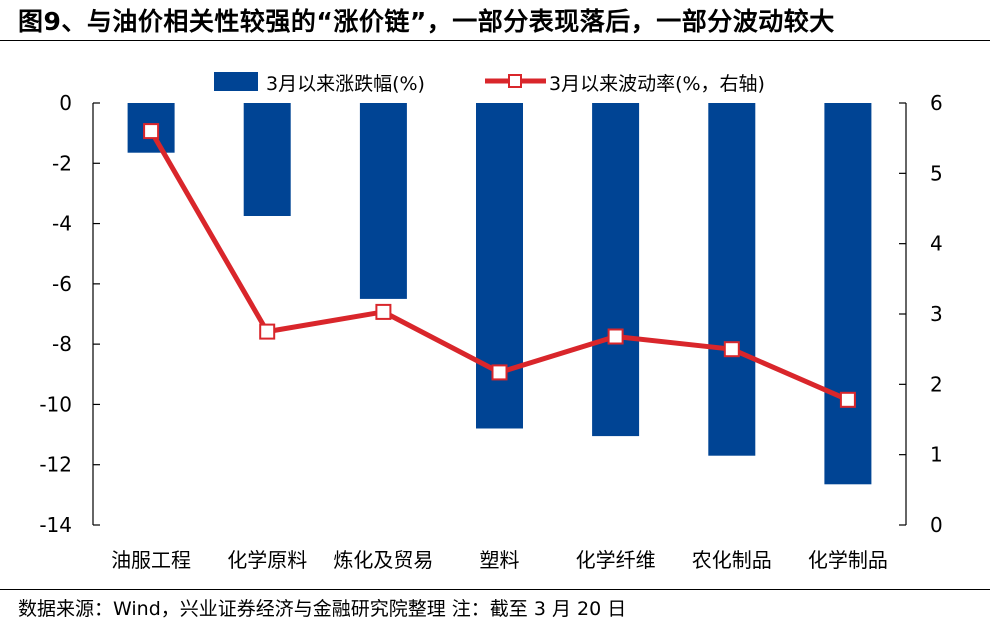 The height and width of the screenshot is (621, 990). What do you see at coordinates (55, 404) in the screenshot?
I see `left-tick-label: -10` at bounding box center [55, 404].